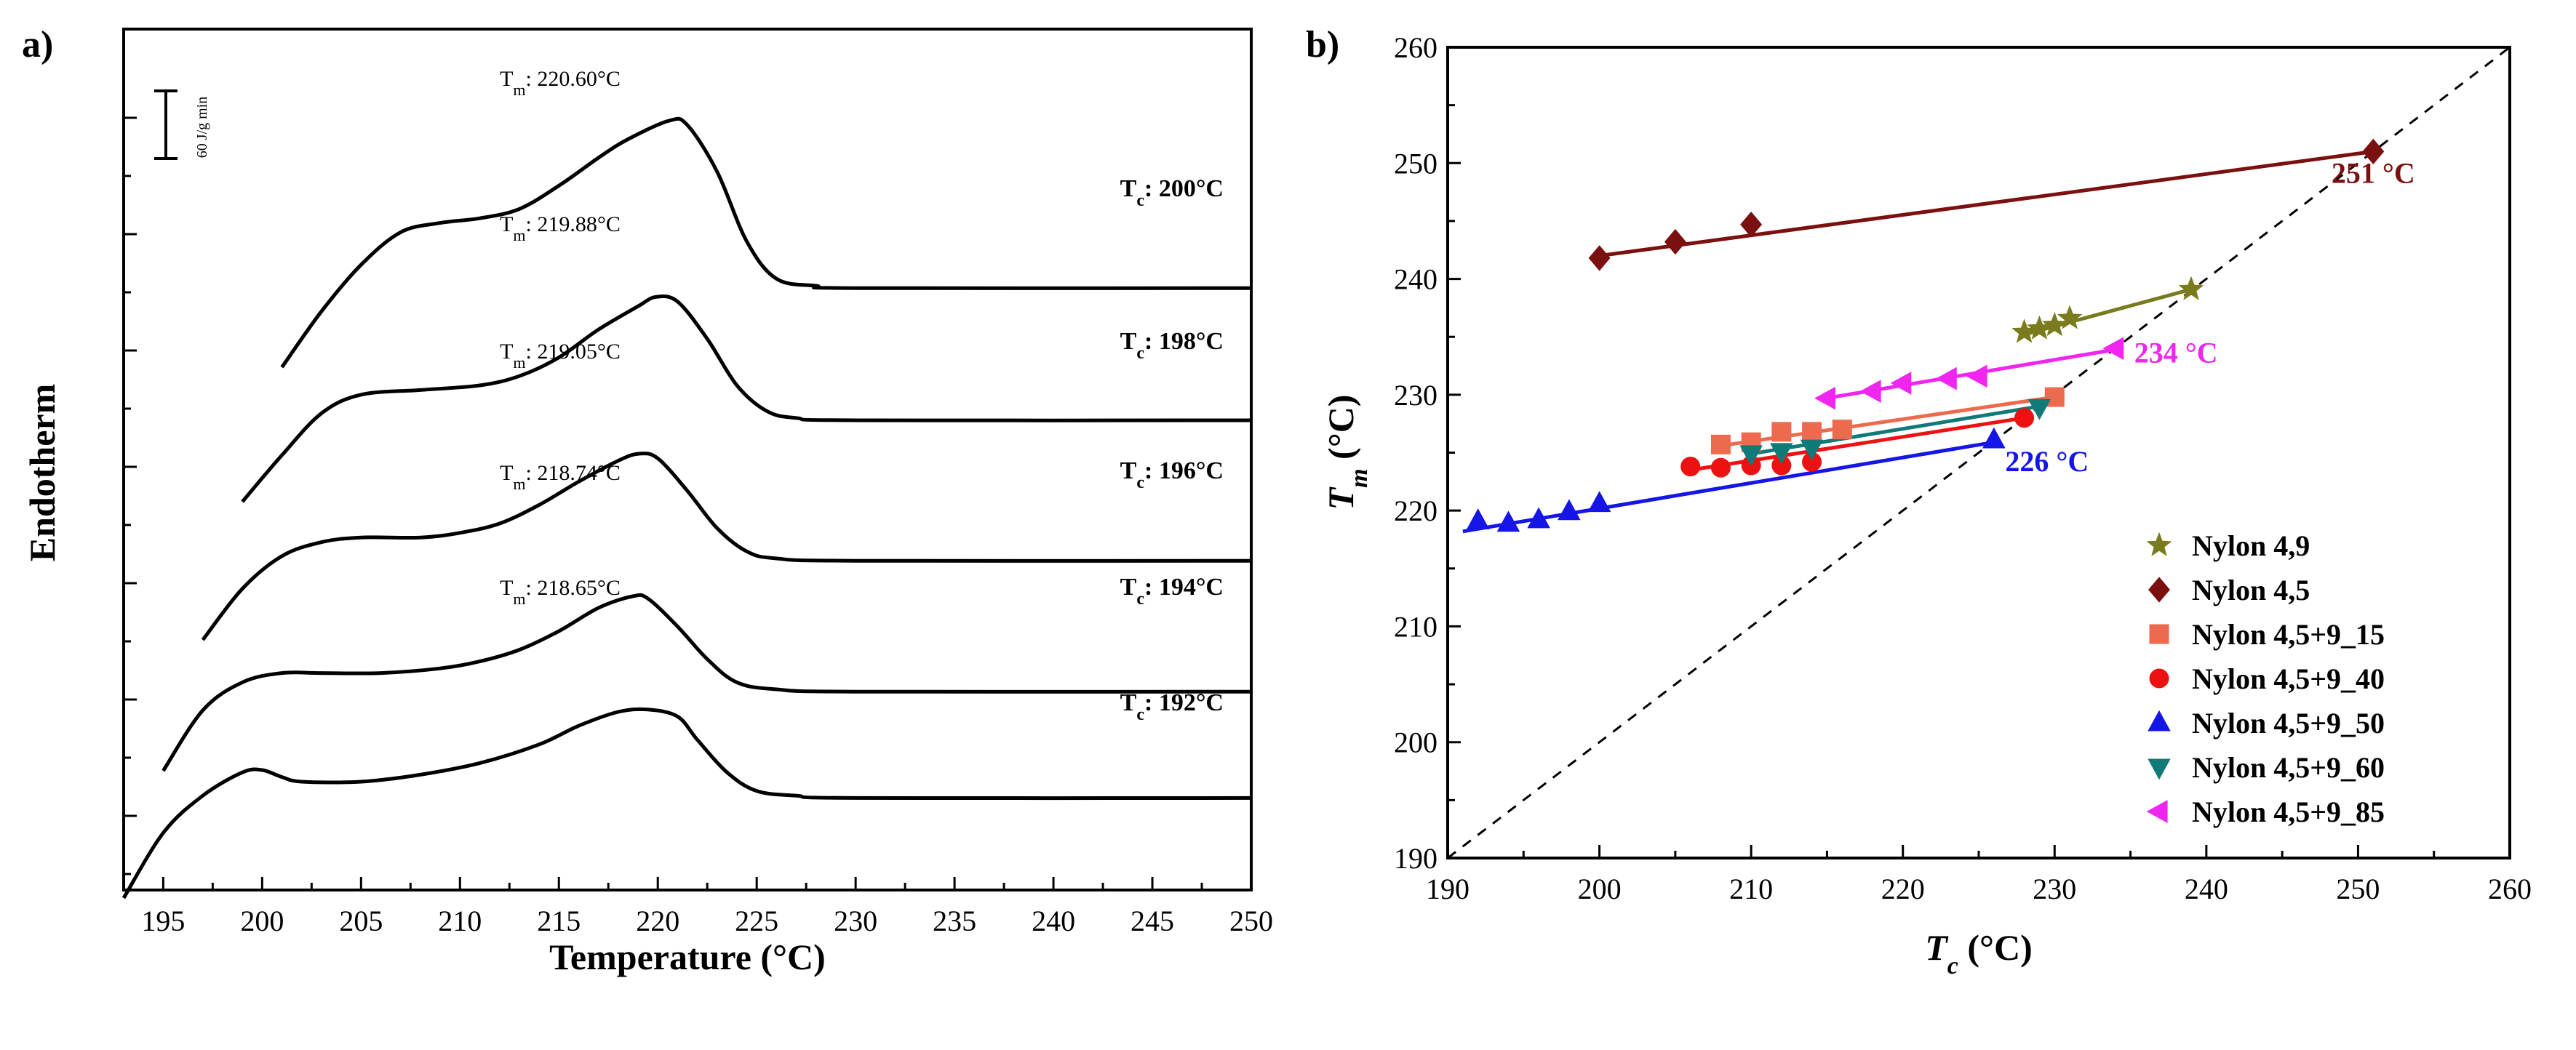 Image resolution: width=2576 pixels, height=1050 pixels. Describe the element at coordinates (1172, 474) in the screenshot. I see `tc-label-196: Tc: 196°C` at that location.